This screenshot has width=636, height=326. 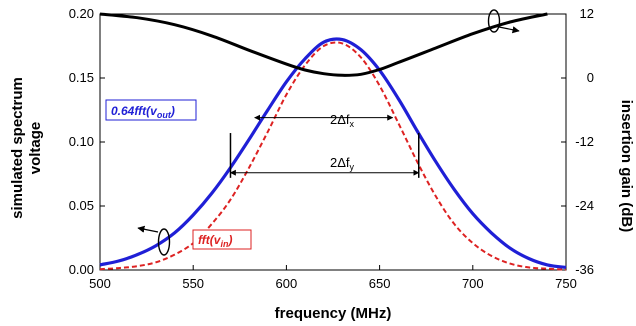 I want to click on label-vout-sub: out, so click(x=164, y=115).